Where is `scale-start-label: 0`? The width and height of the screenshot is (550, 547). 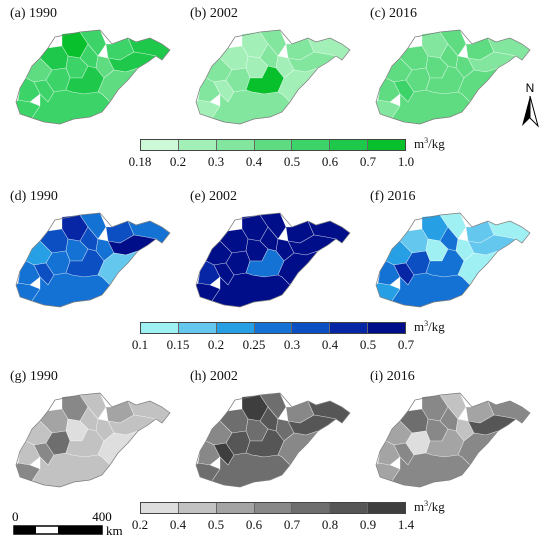
scale-start-label: 0 is located at coordinates (15, 516).